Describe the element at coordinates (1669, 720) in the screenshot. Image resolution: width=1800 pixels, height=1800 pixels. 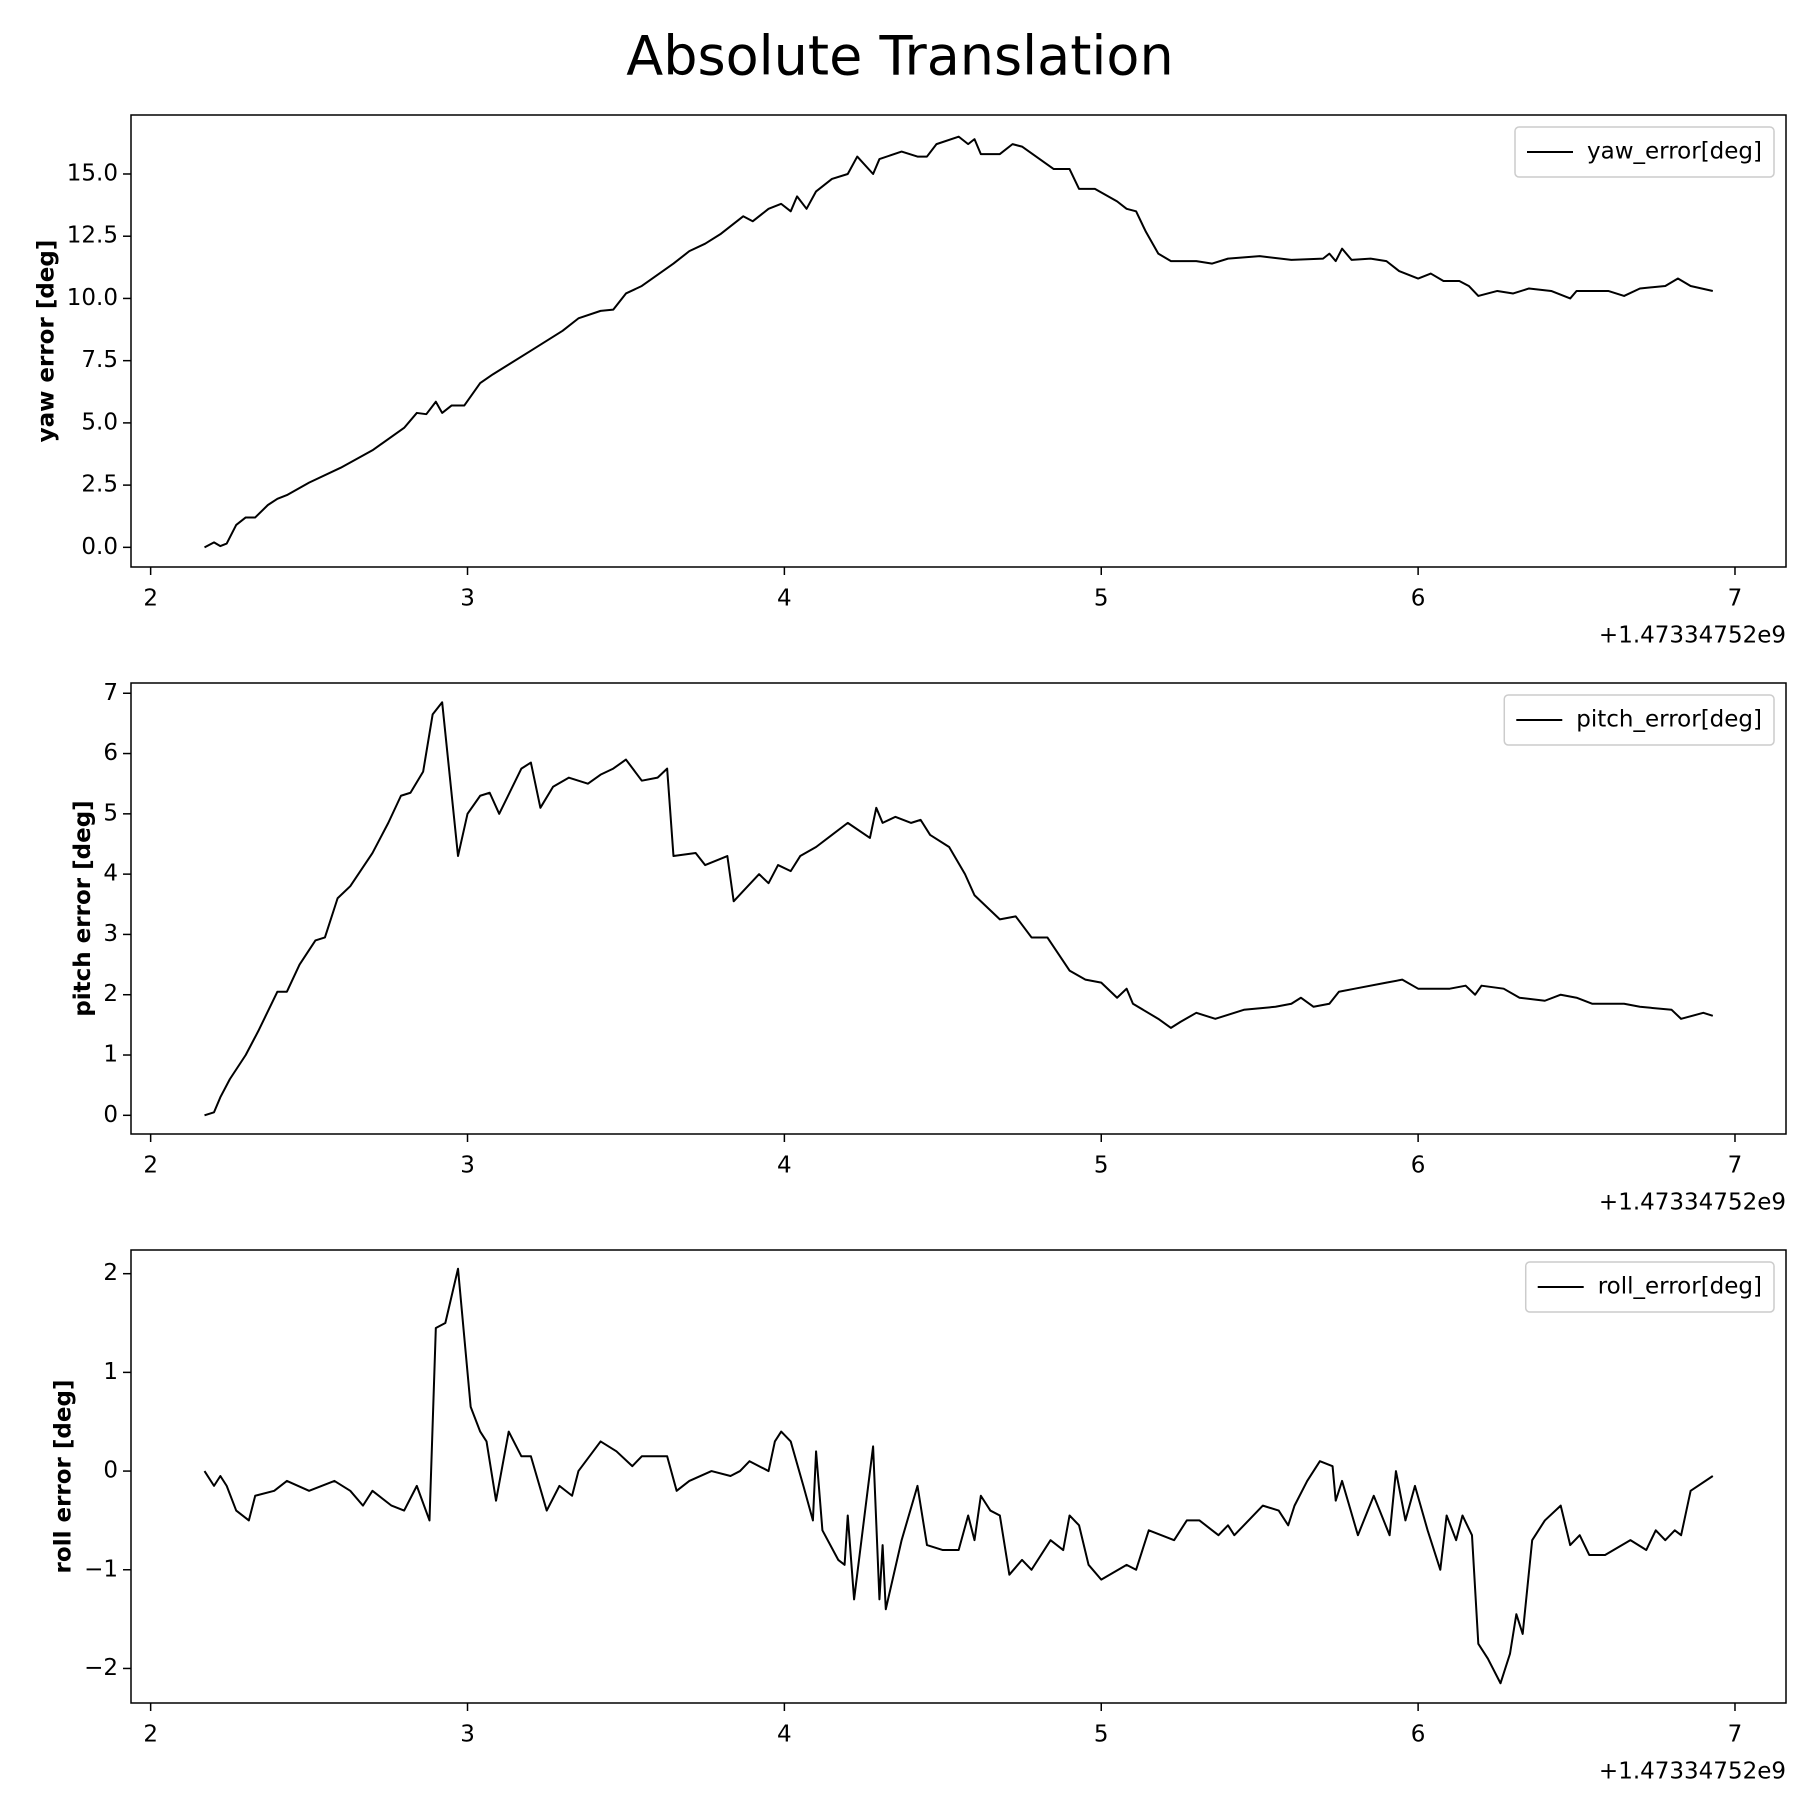
I see `legend-label: pitch_error[deg]` at that location.